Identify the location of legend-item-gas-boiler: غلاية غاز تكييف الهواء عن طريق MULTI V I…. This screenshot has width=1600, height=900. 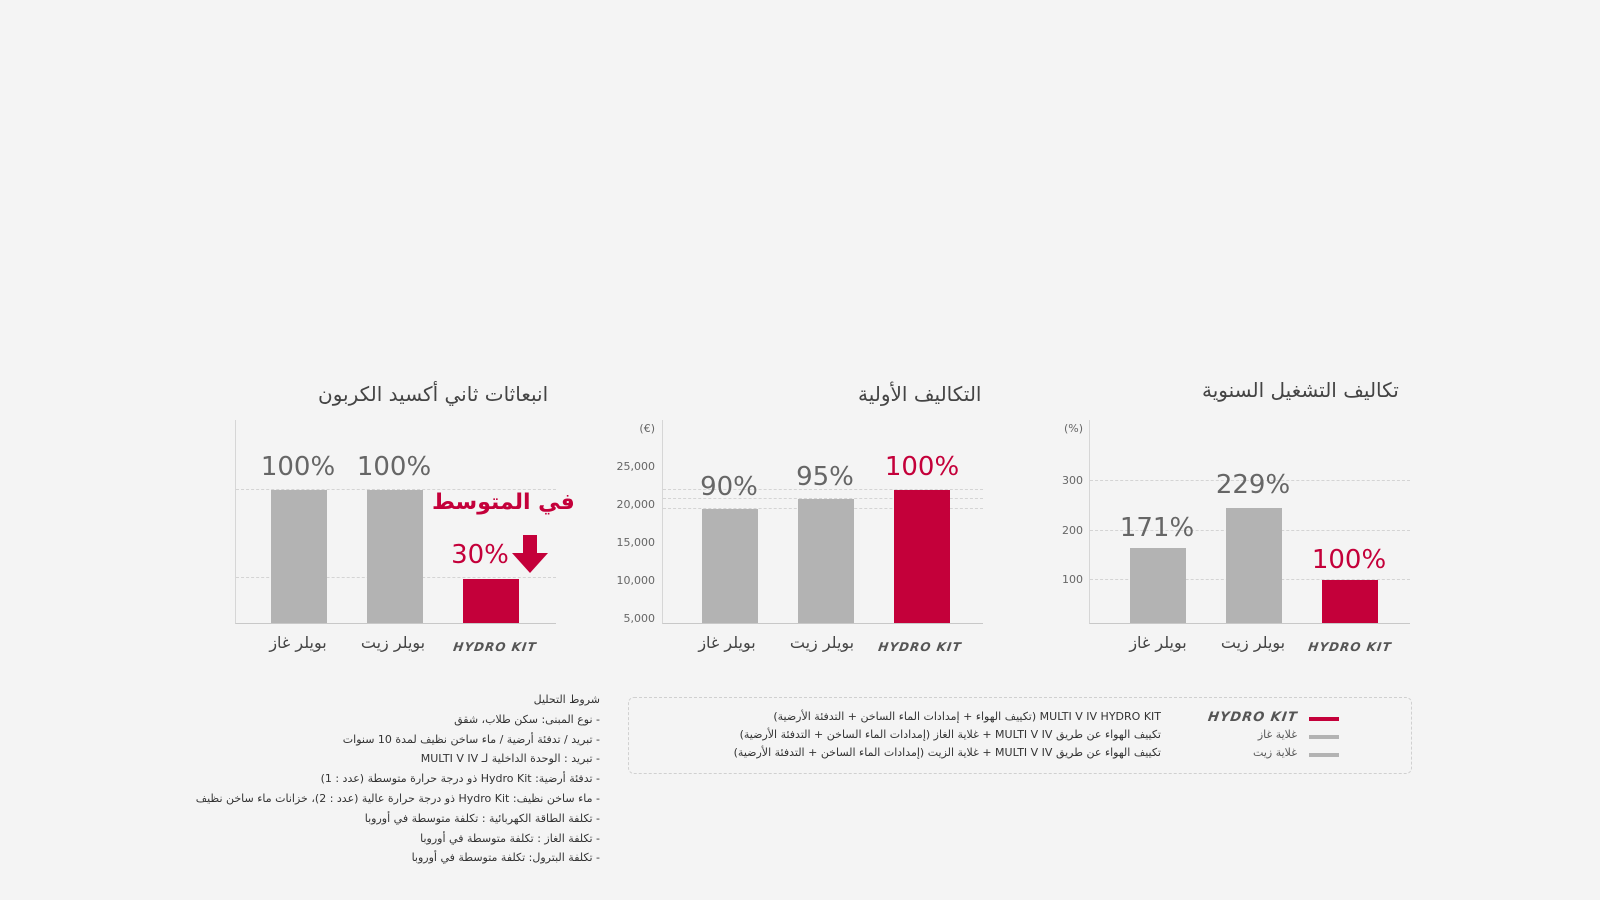
(1020, 737).